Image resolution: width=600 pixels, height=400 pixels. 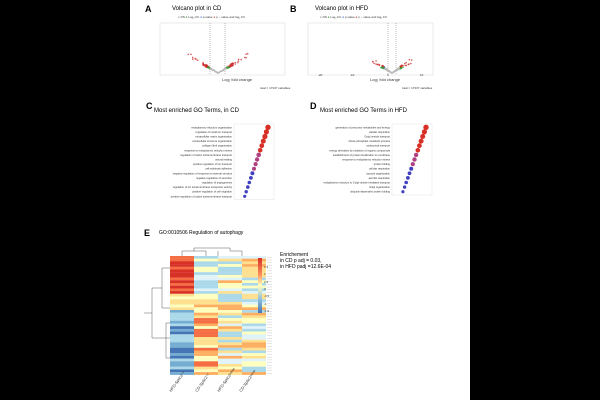 What do you see at coordinates (379, 187) in the screenshot?
I see `go-term-label: Golgi organization` at bounding box center [379, 187].